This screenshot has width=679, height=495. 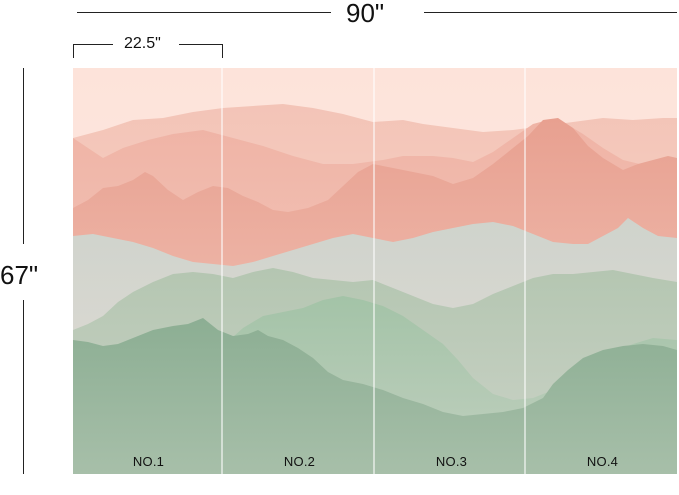 What do you see at coordinates (148, 461) in the screenshot?
I see `panel-label-1: NO.1` at bounding box center [148, 461].